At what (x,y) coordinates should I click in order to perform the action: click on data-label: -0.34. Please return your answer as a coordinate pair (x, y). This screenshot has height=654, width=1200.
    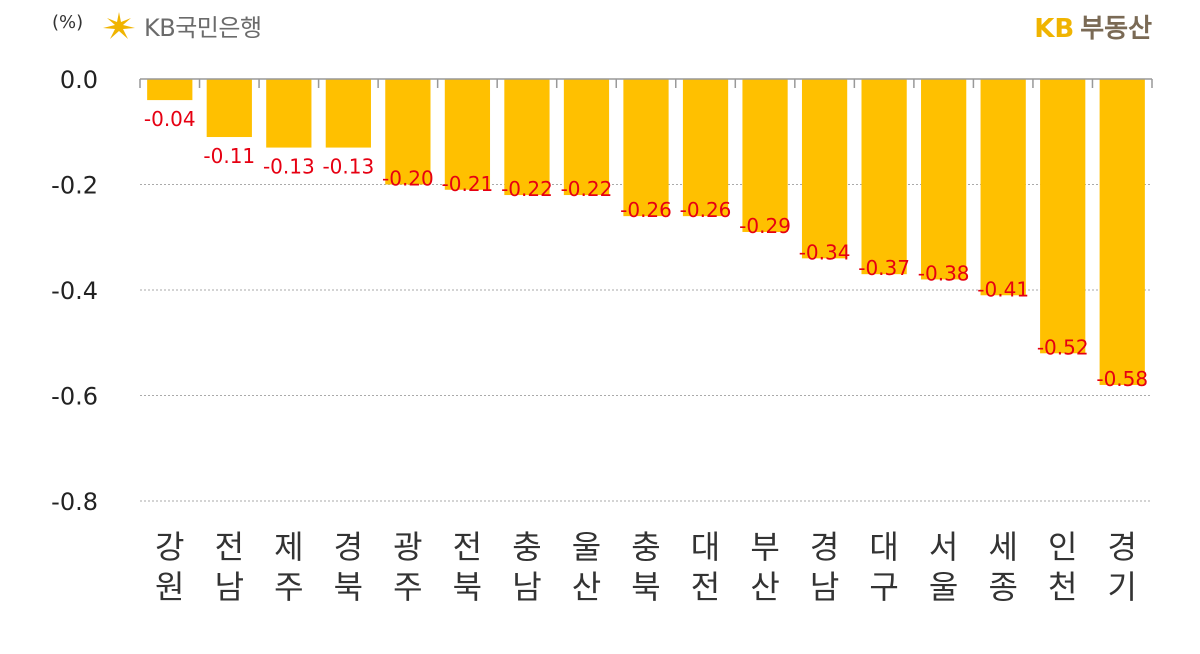
    Looking at the image, I should click on (825, 252).